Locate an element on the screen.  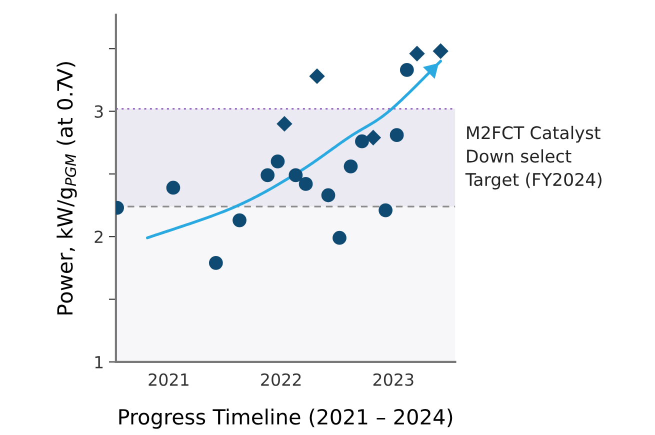
band-label: M2FCT Catalyst Down select Target (FY2024) is located at coordinates (533, 158).